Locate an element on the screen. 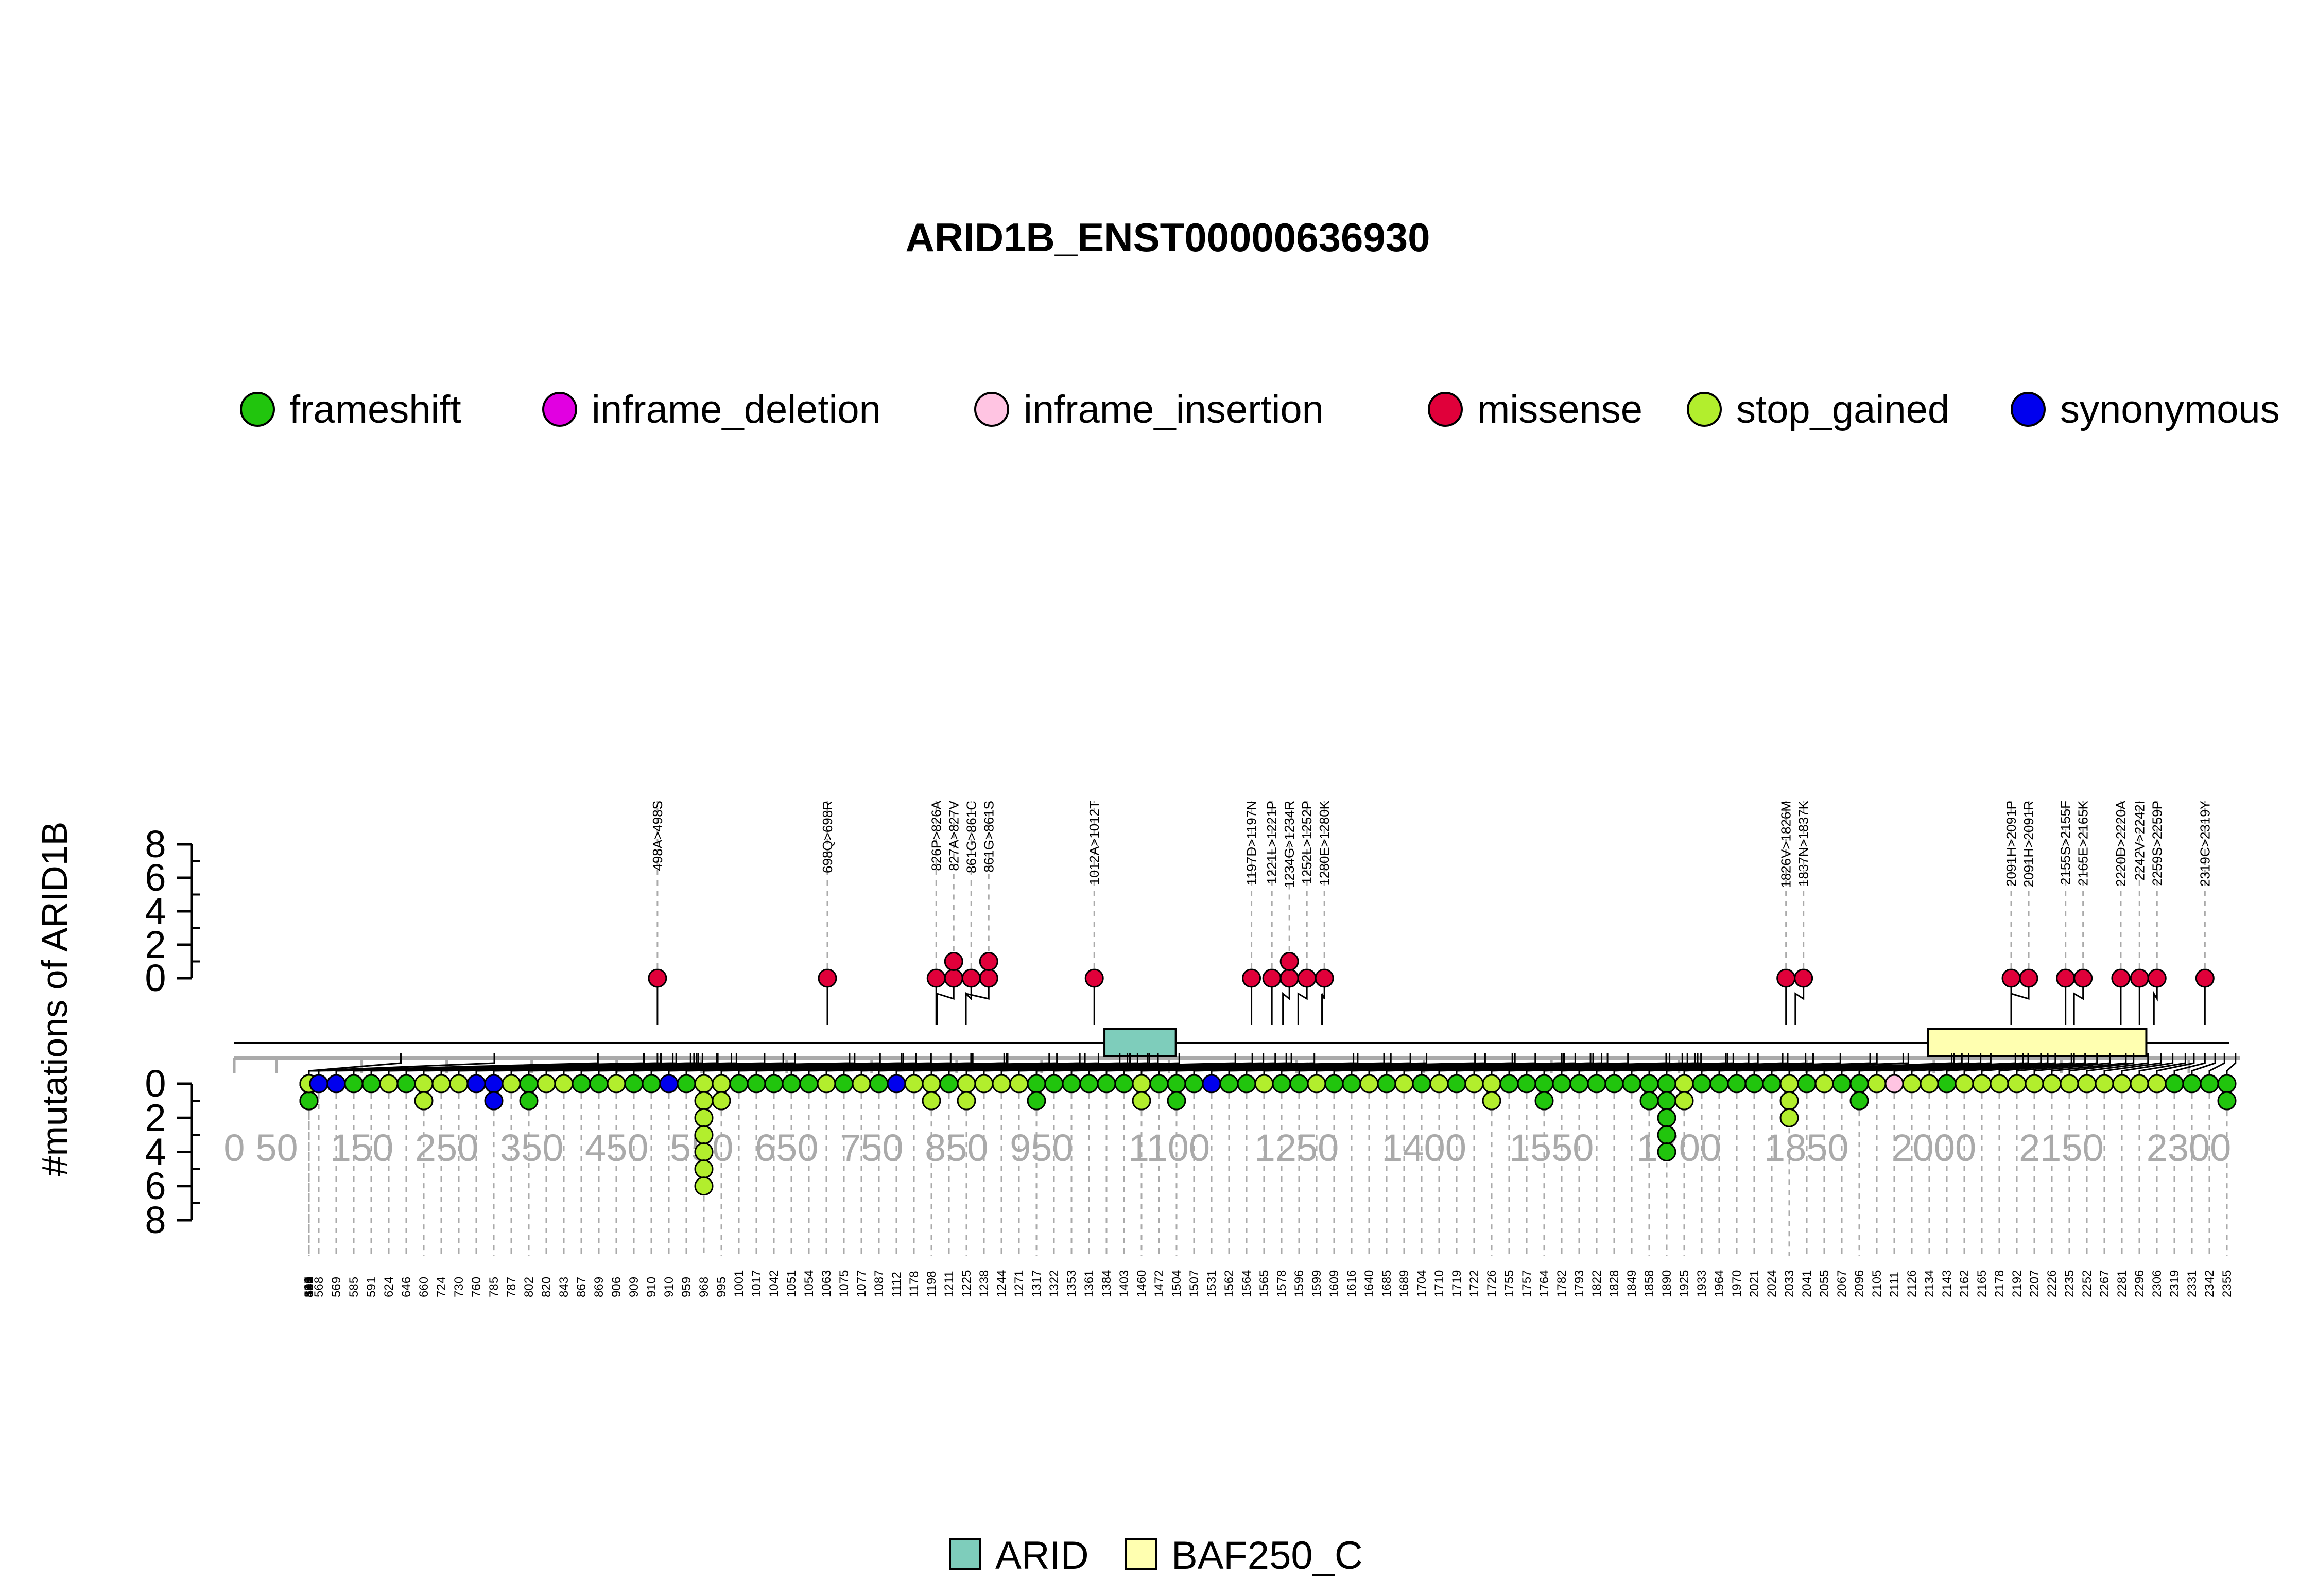 This screenshot has width=2317, height=1596. position-tick-label: 1100 is located at coordinates (1169, 1147).